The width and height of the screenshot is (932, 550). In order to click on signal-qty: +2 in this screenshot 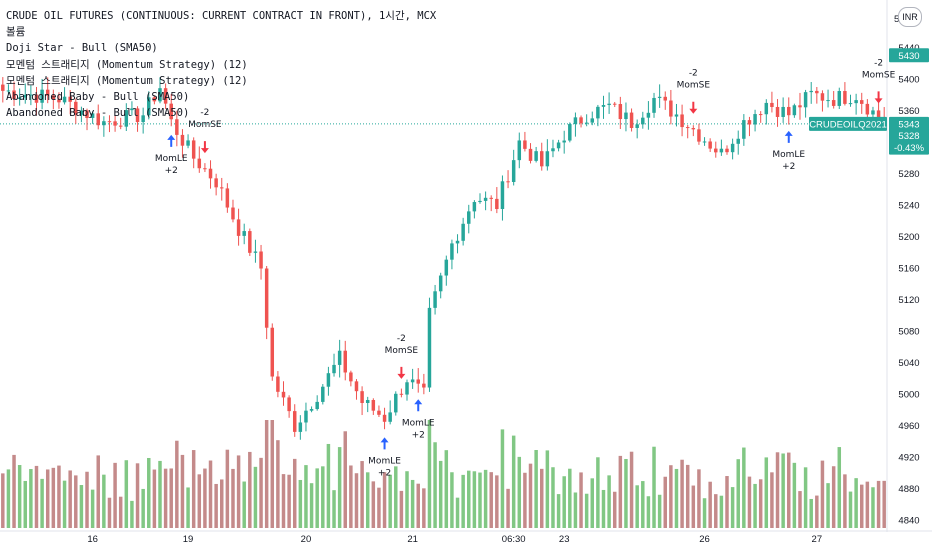, I will do `click(171, 171)`.